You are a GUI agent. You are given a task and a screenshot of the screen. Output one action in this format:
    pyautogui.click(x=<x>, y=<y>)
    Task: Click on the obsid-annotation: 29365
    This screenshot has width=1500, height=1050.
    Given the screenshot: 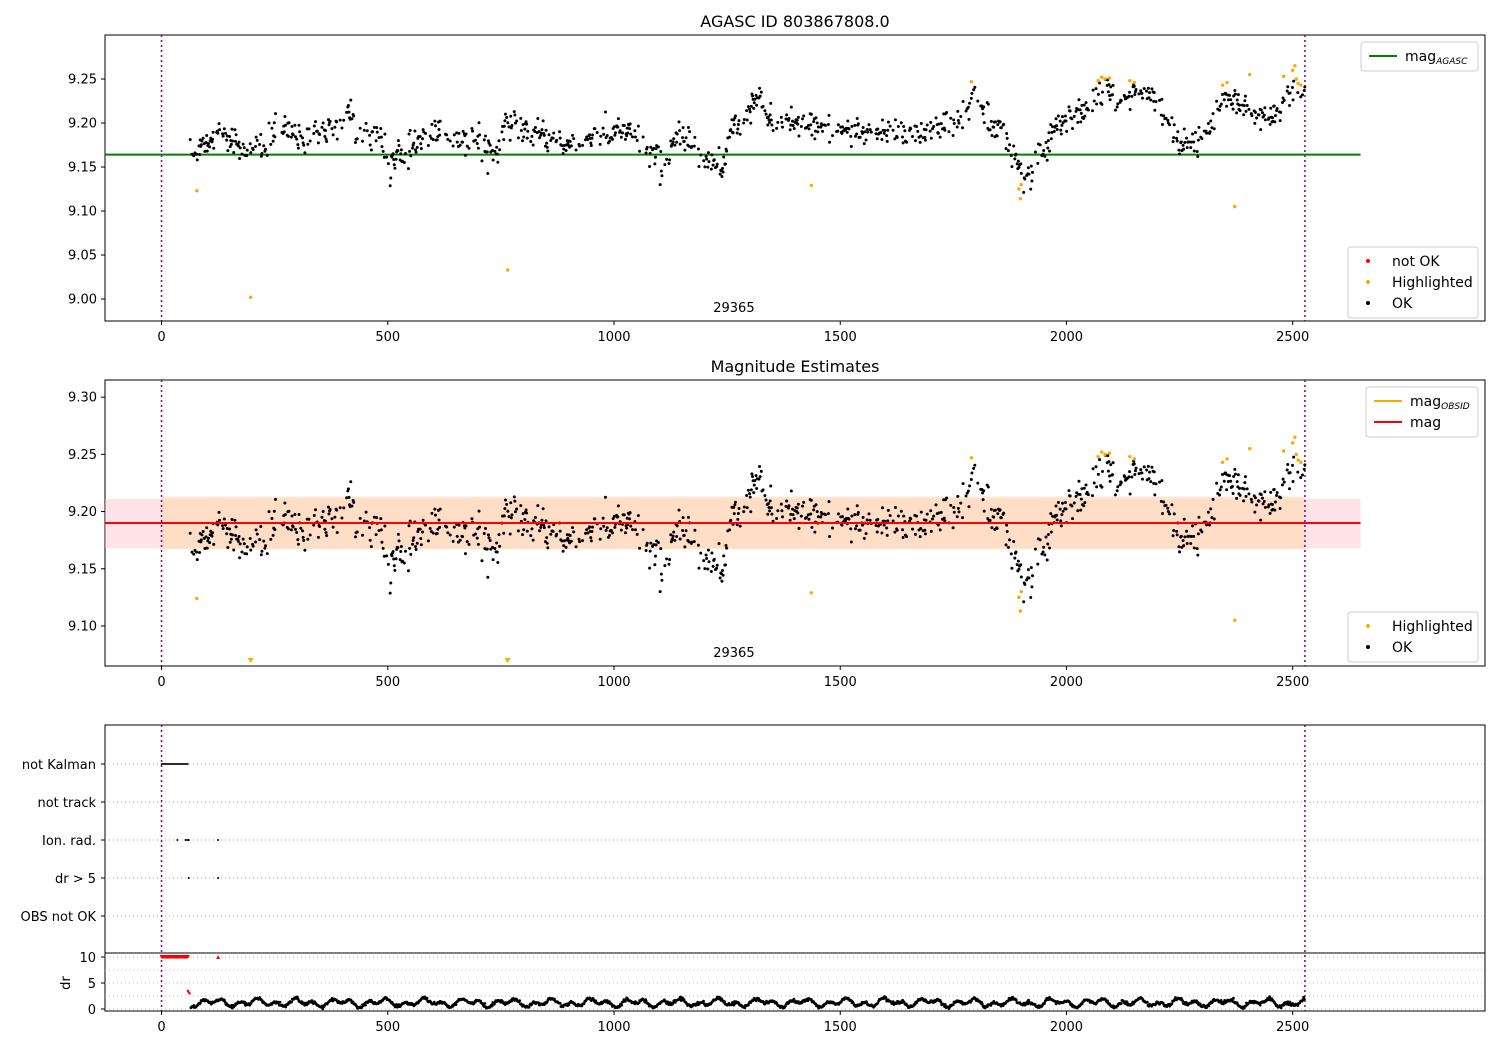 What is the action you would take?
    pyautogui.click(x=733, y=308)
    